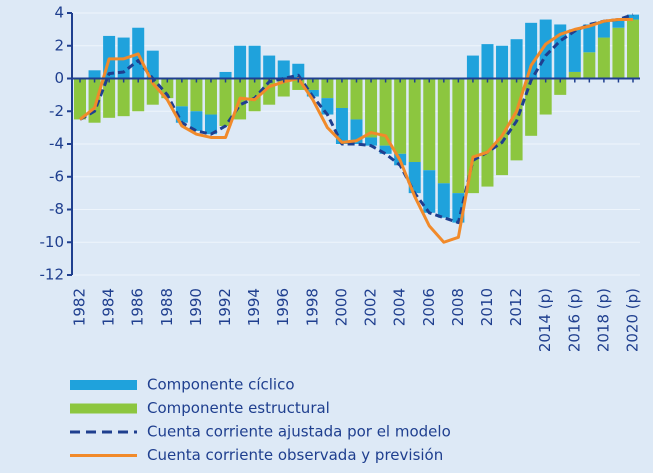 The image size is (653, 473). What do you see at coordinates (545, 320) in the screenshot?
I see `x-tick-label: 2014 (p)` at bounding box center [545, 320].